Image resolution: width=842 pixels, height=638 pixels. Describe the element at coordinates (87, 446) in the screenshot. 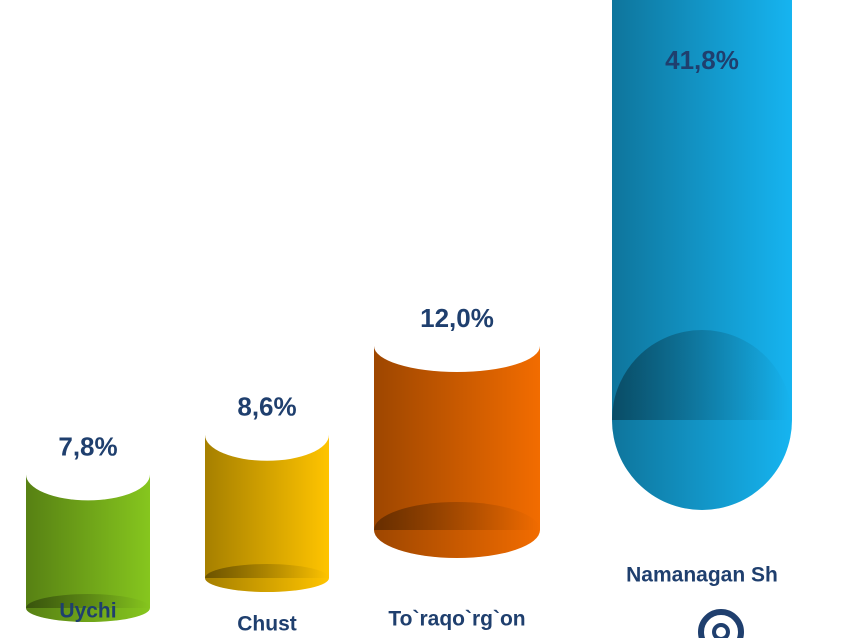

I see `value-label: 7,8%` at that location.